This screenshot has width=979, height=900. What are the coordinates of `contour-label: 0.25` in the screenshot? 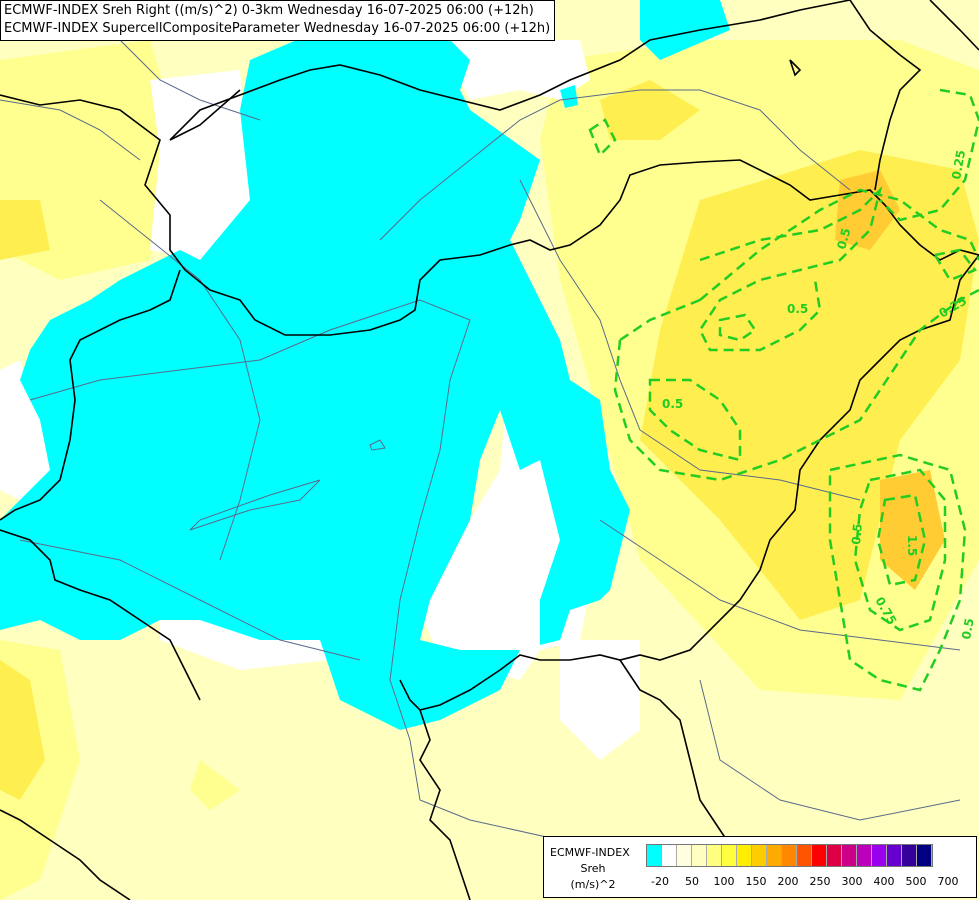 It's located at (958, 165).